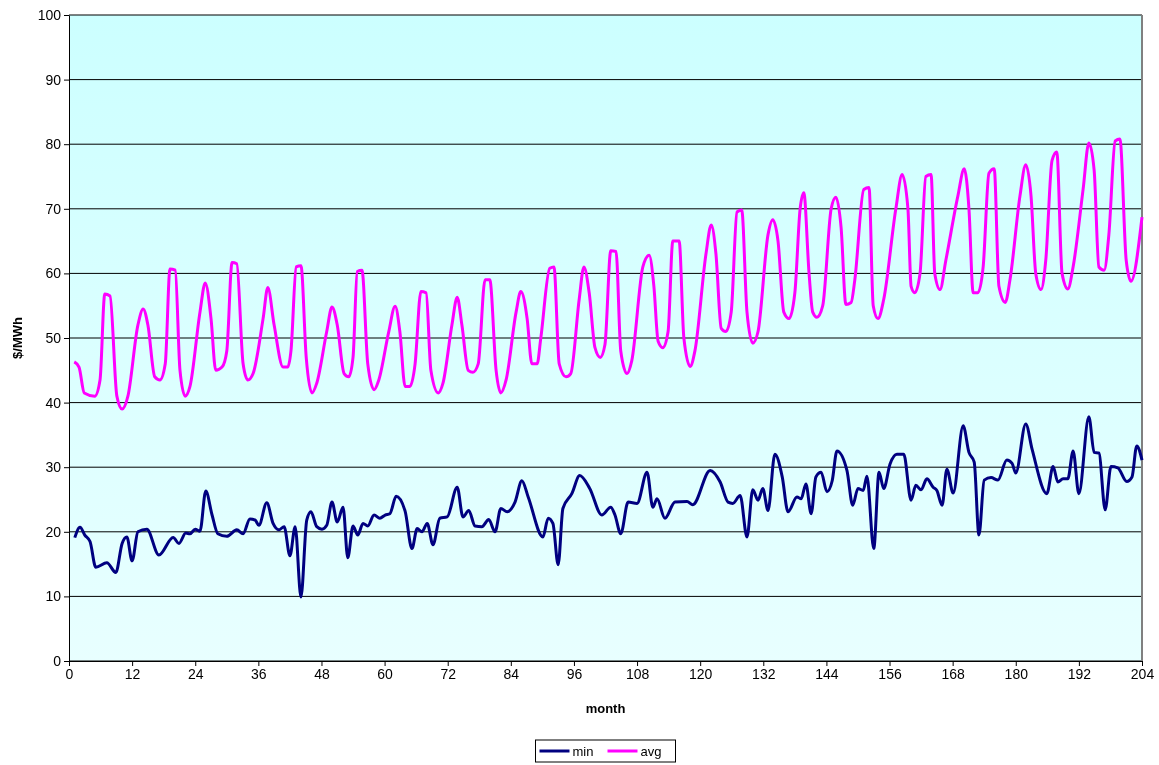  Describe the element at coordinates (53, 596) in the screenshot. I see `y-tick-label: 10` at that location.